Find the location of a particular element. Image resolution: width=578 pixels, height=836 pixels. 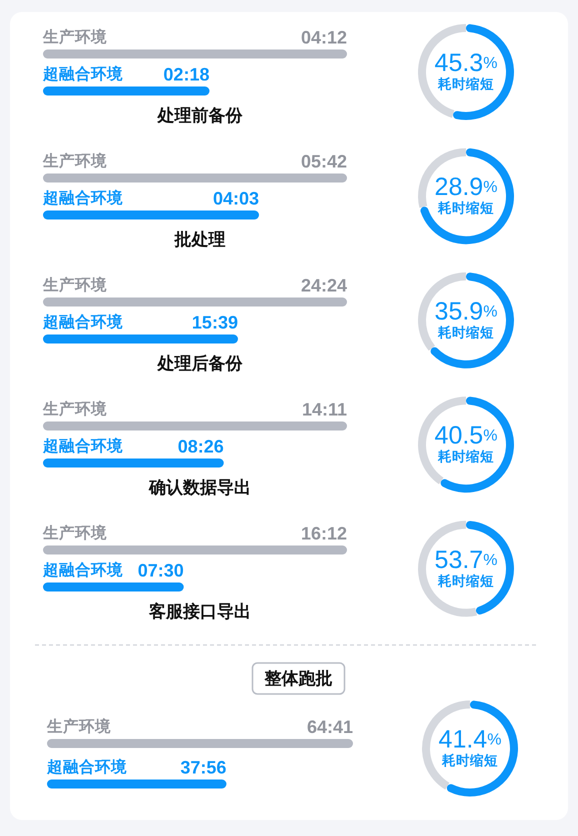

data-label: 05:42 is located at coordinates (323, 162).